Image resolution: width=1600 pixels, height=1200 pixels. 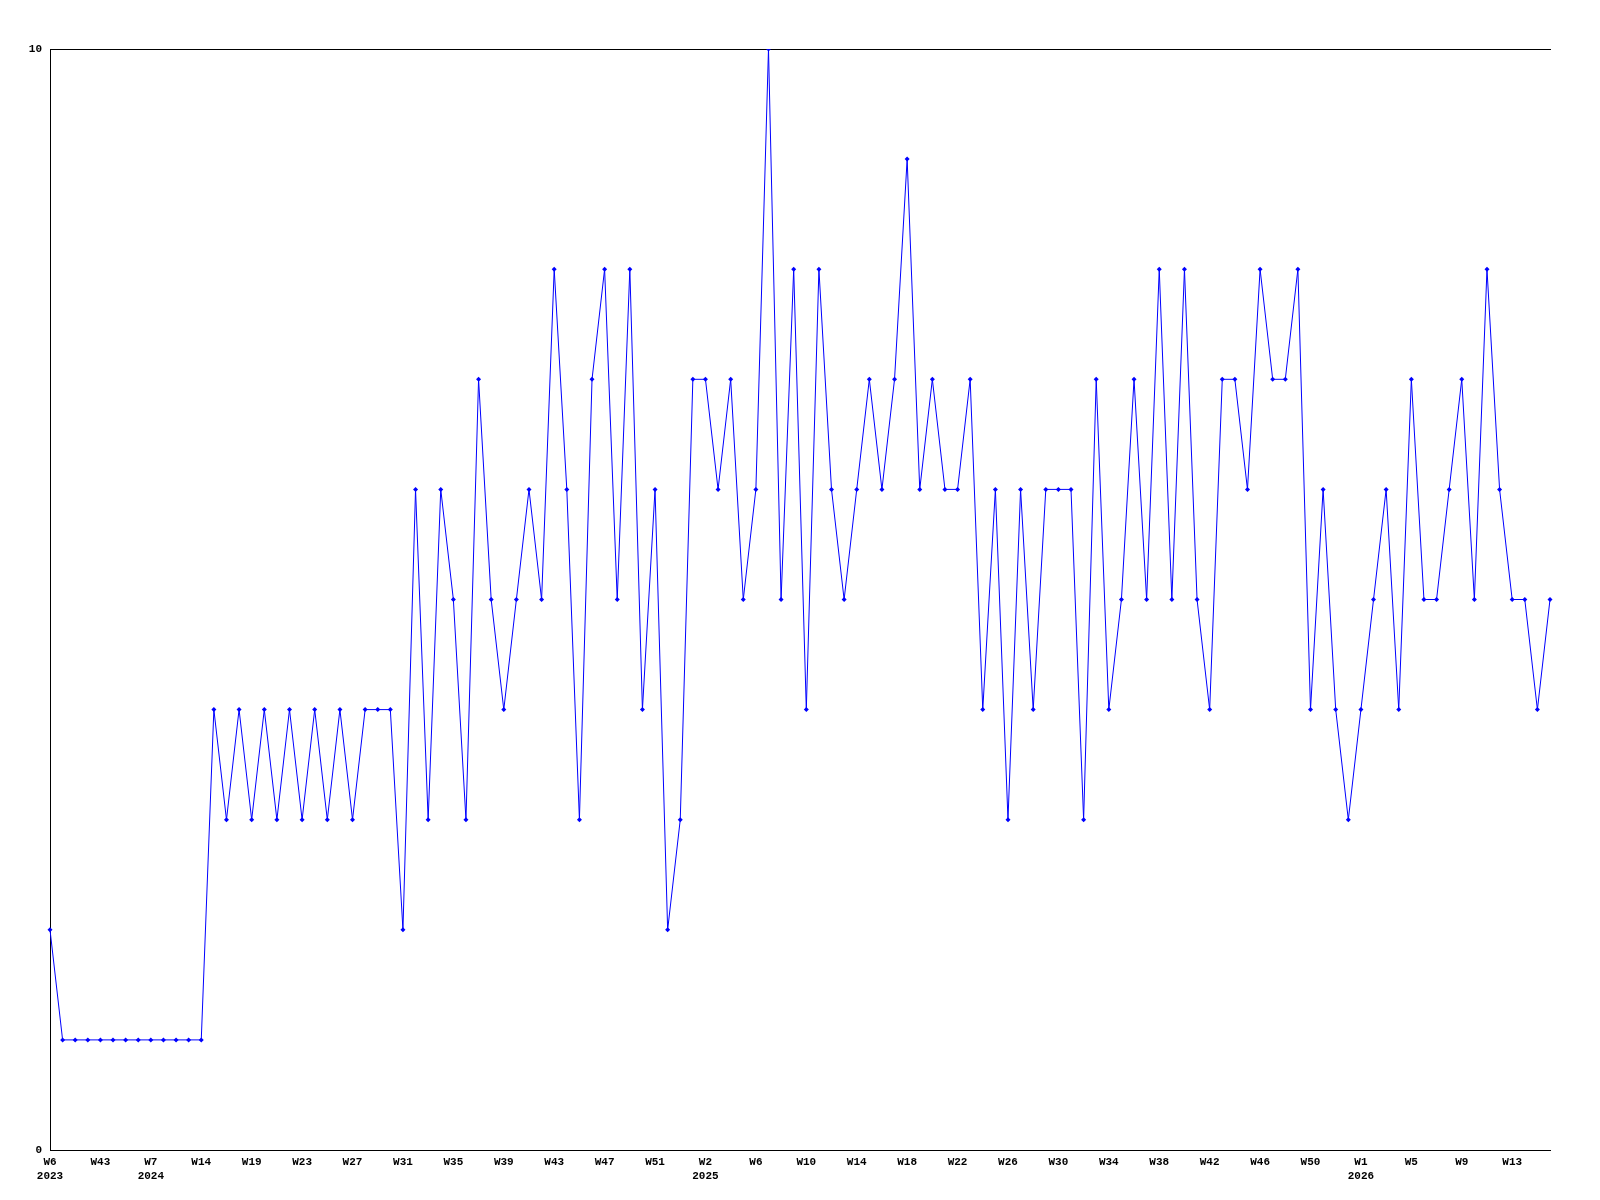 I want to click on x-tick-label: W23, so click(x=302, y=1162).